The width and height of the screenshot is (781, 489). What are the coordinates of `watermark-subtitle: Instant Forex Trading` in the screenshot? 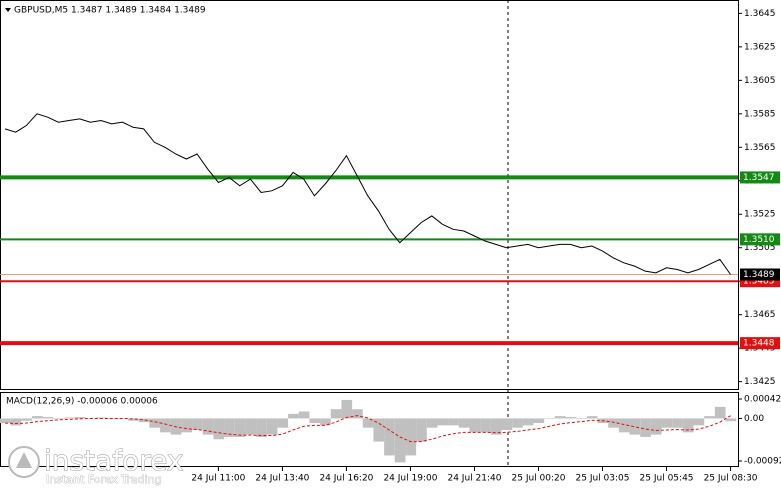 It's located at (104, 479).